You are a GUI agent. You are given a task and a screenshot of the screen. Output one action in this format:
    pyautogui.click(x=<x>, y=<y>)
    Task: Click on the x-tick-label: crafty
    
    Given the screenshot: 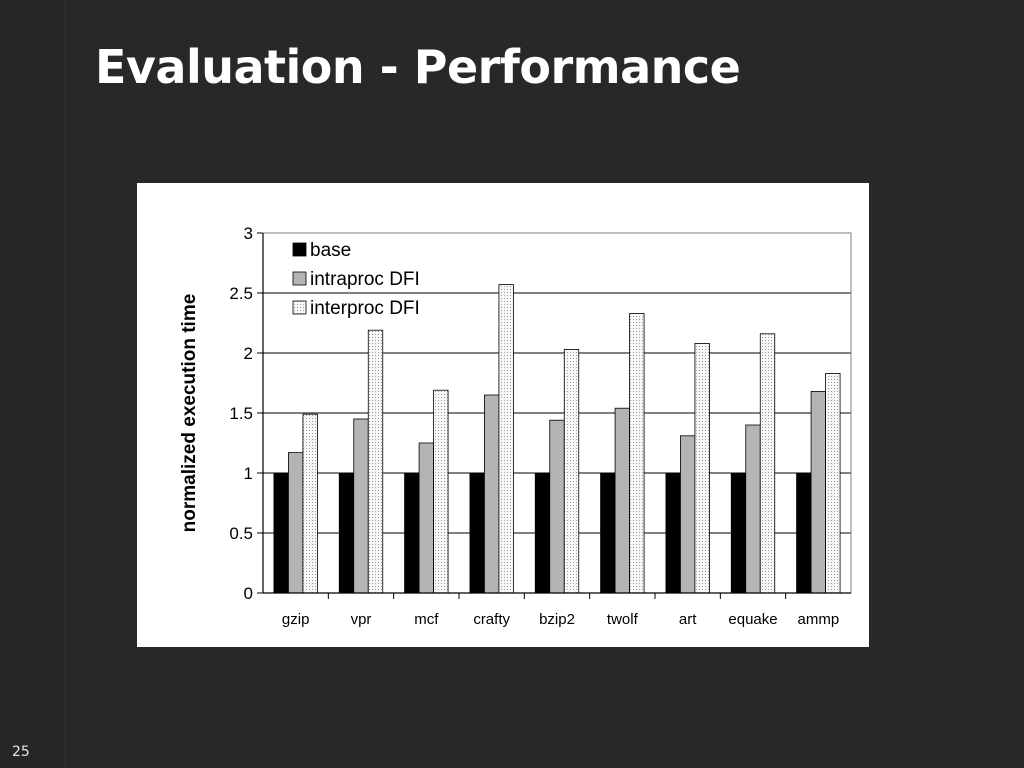 What is the action you would take?
    pyautogui.click(x=491, y=619)
    